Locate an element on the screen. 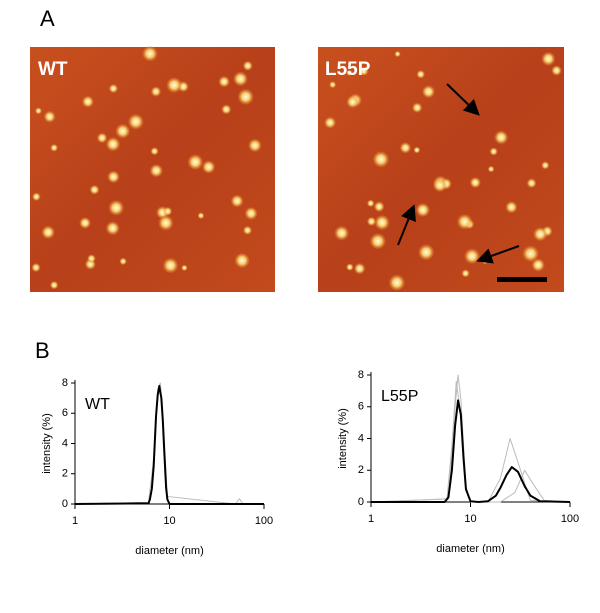  annotation: WT is located at coordinates (97, 404).